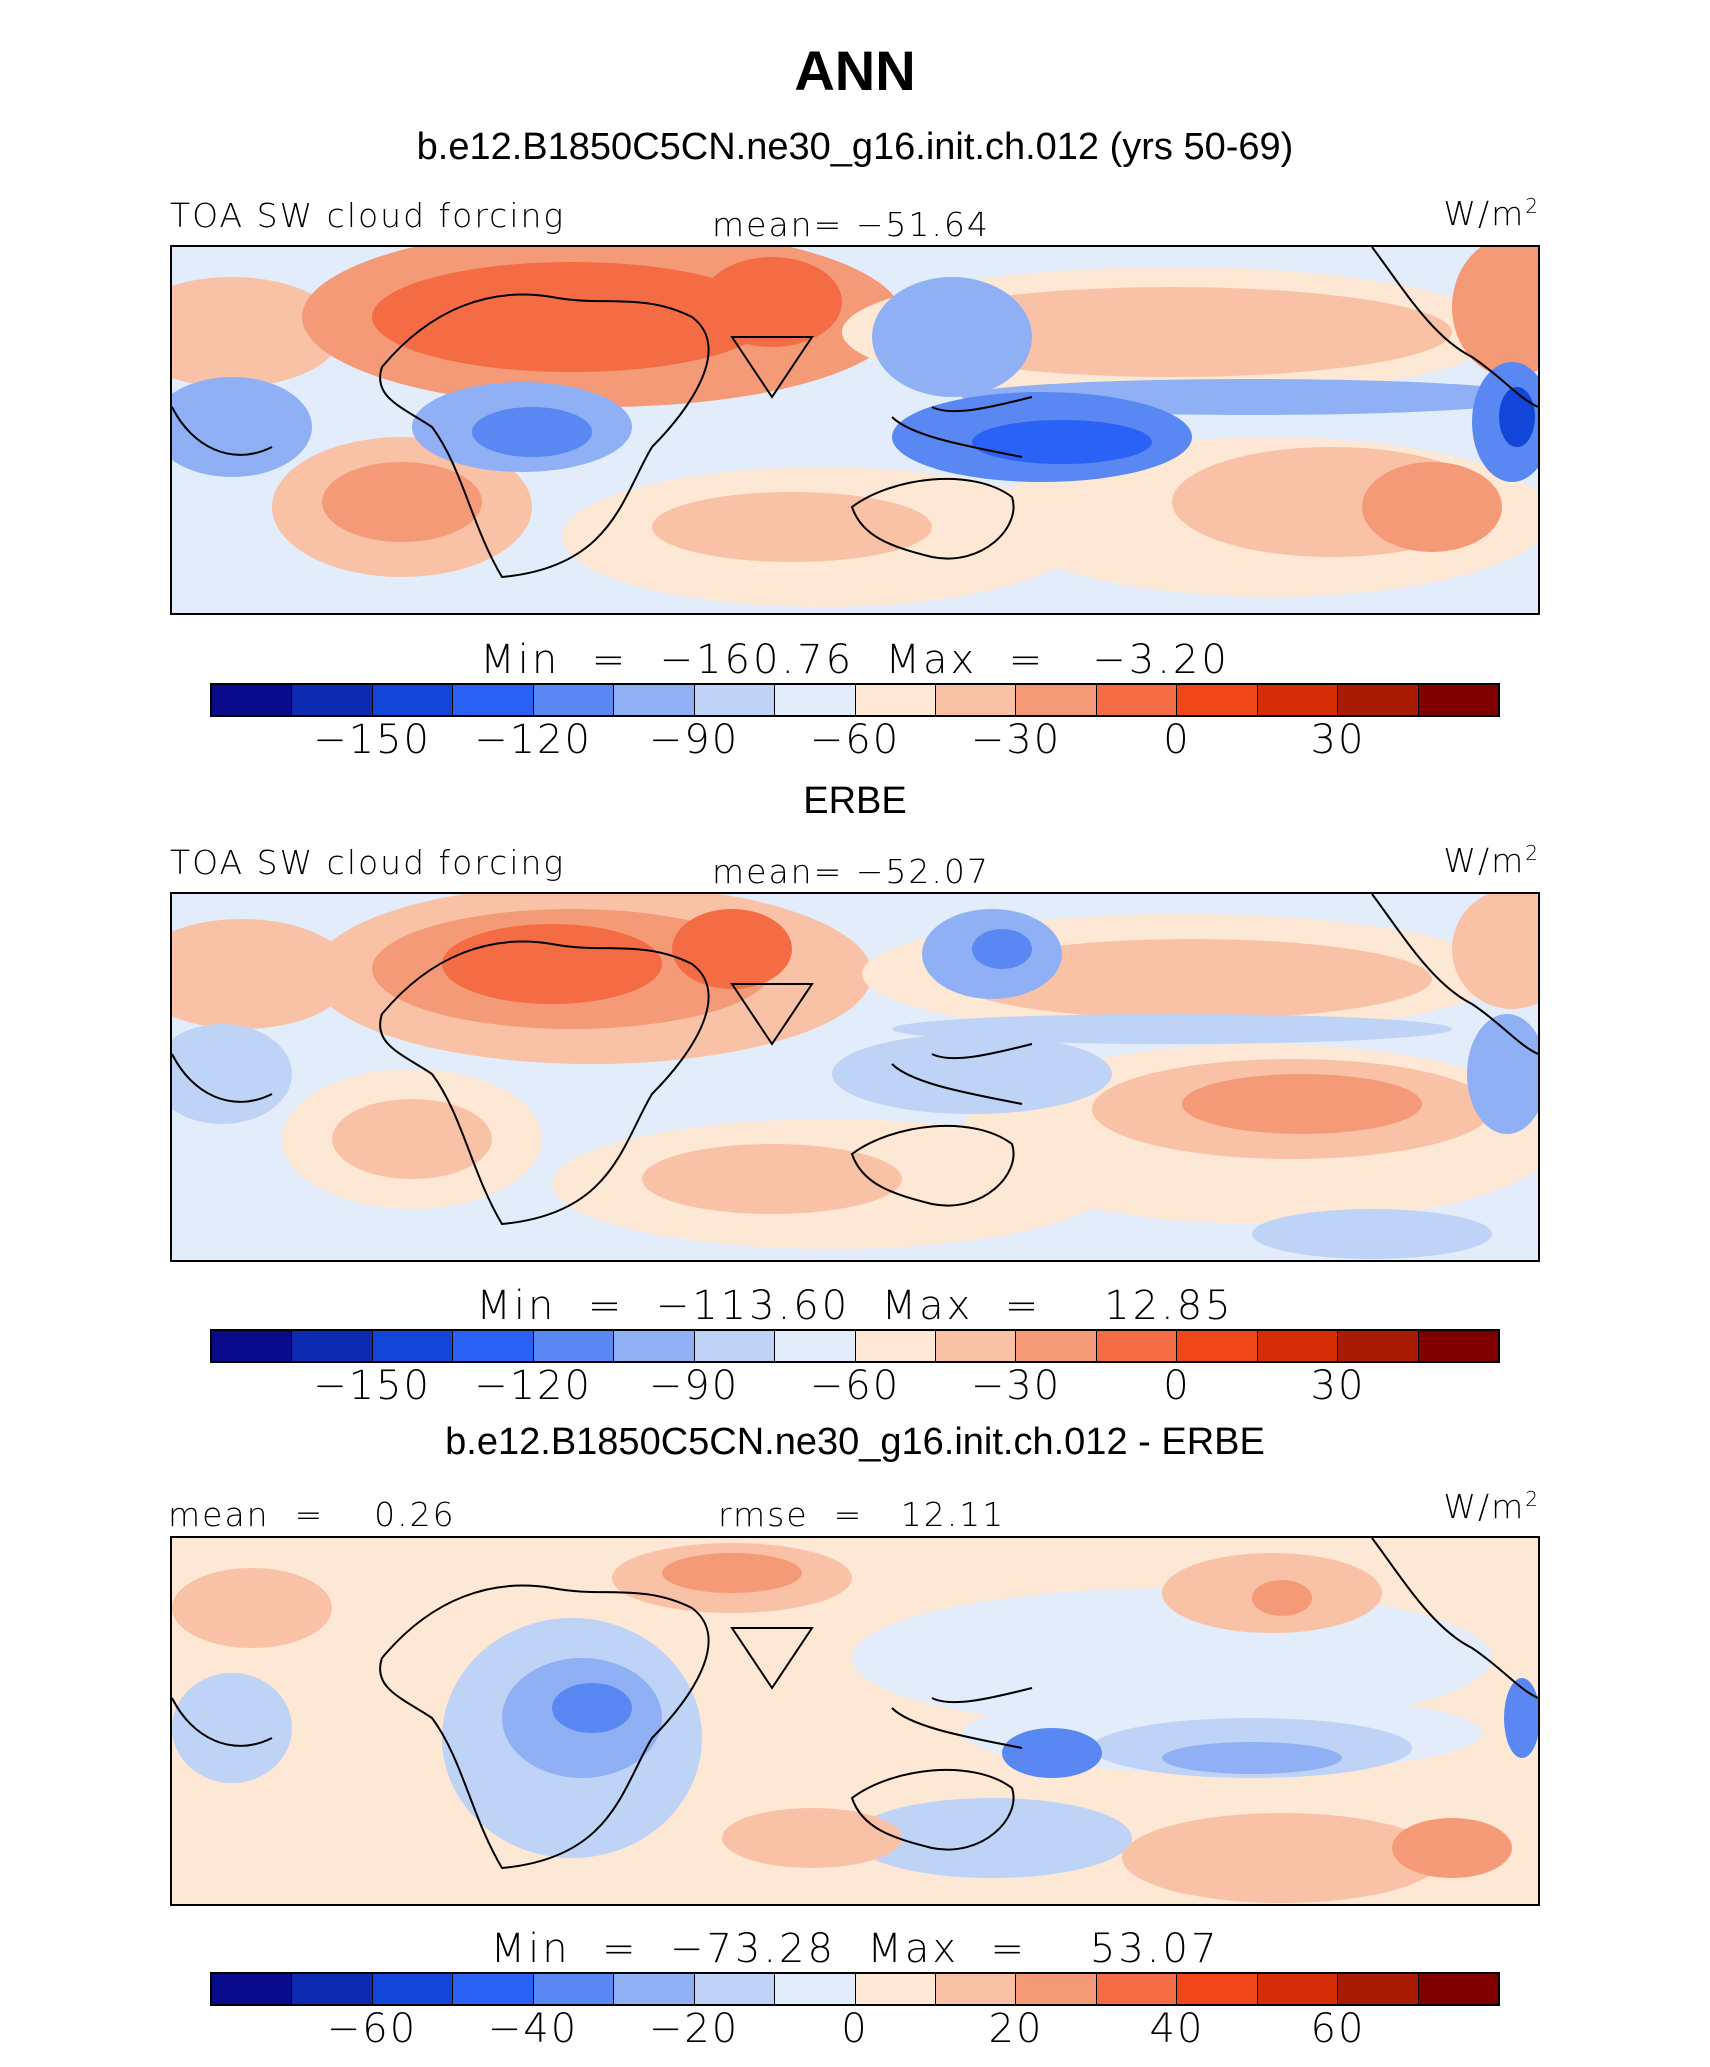  I want to click on colorbar-tick: 20, so click(1016, 2029).